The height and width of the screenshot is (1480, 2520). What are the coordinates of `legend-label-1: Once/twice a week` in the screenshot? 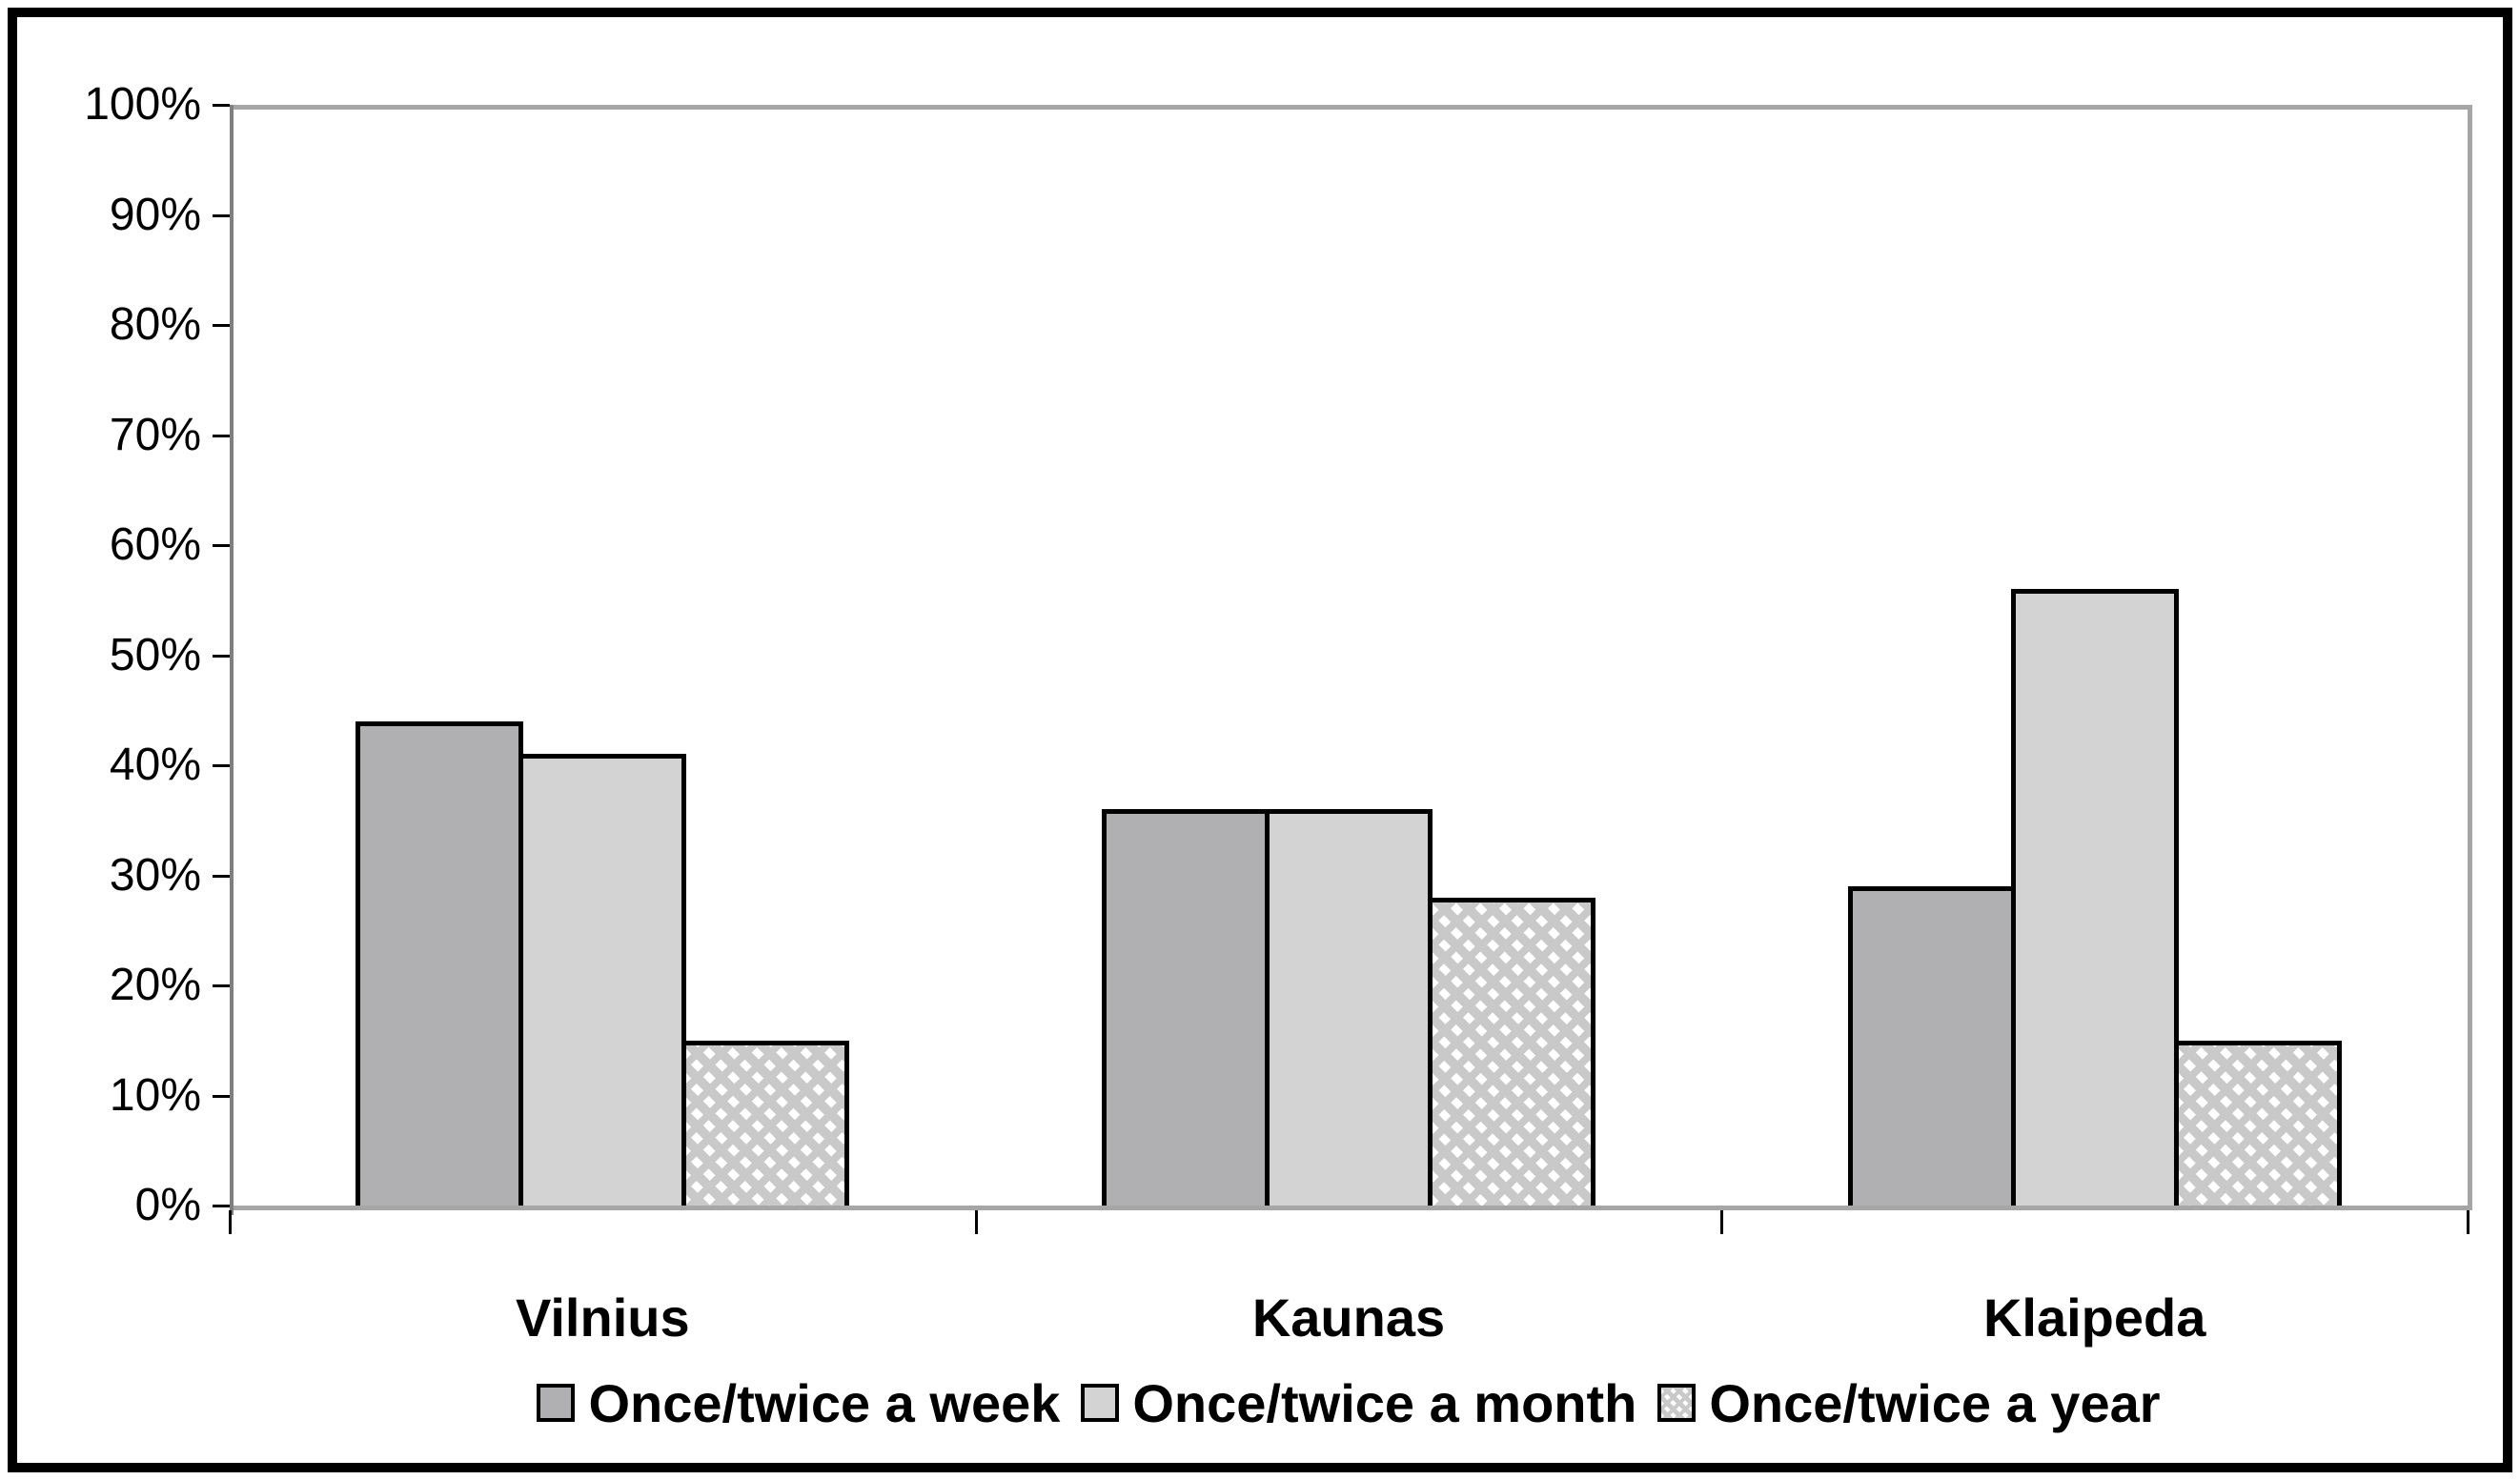 It's located at (824, 1402).